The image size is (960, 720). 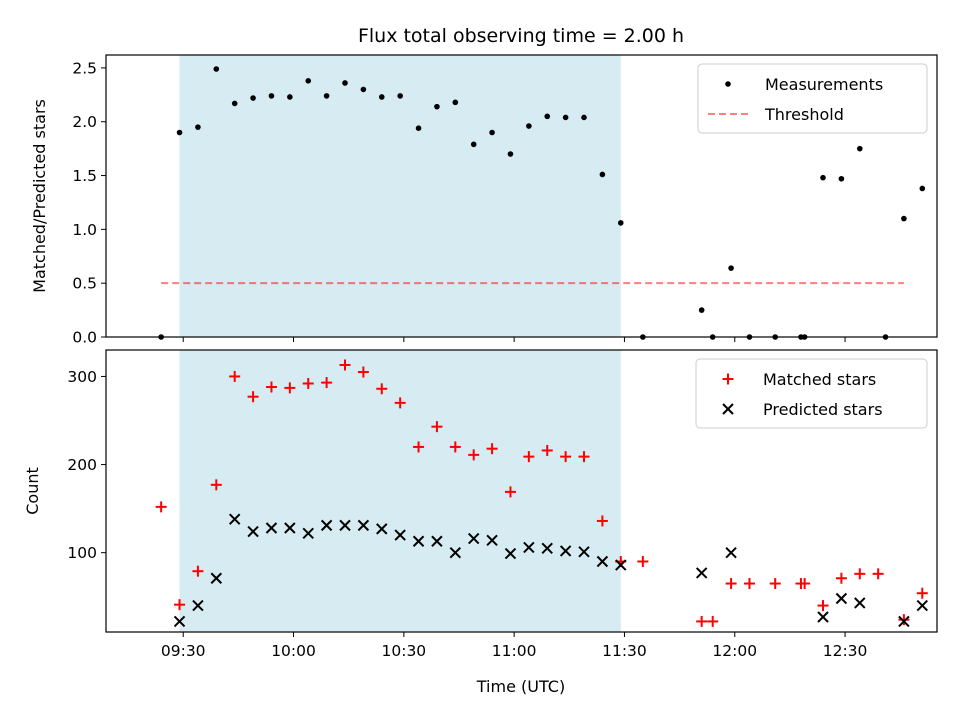 I want to click on legend-label-threshold: Threshold, so click(x=804, y=114).